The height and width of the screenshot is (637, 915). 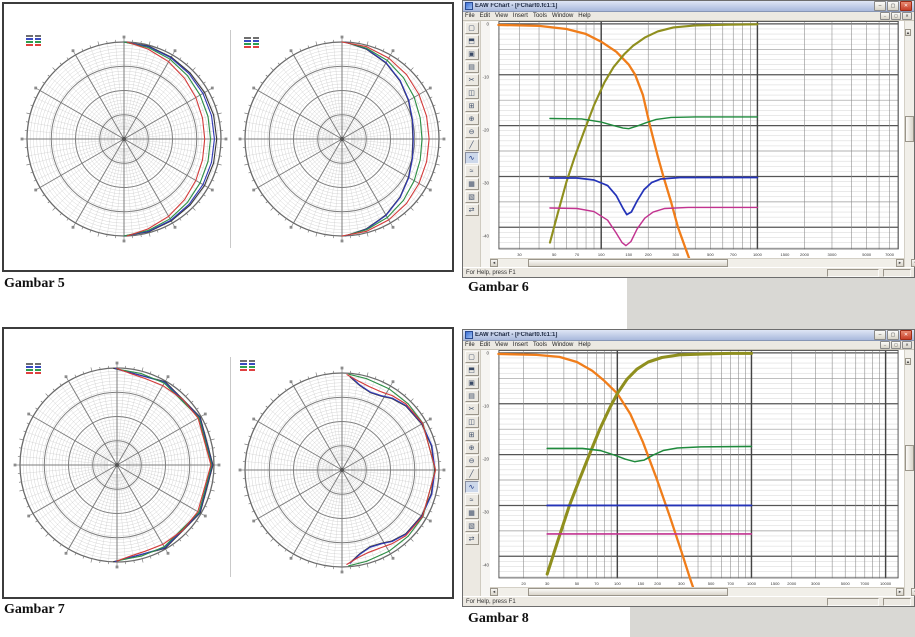 What do you see at coordinates (485, 512) in the screenshot?
I see `svg-text: -30` at bounding box center [485, 512].